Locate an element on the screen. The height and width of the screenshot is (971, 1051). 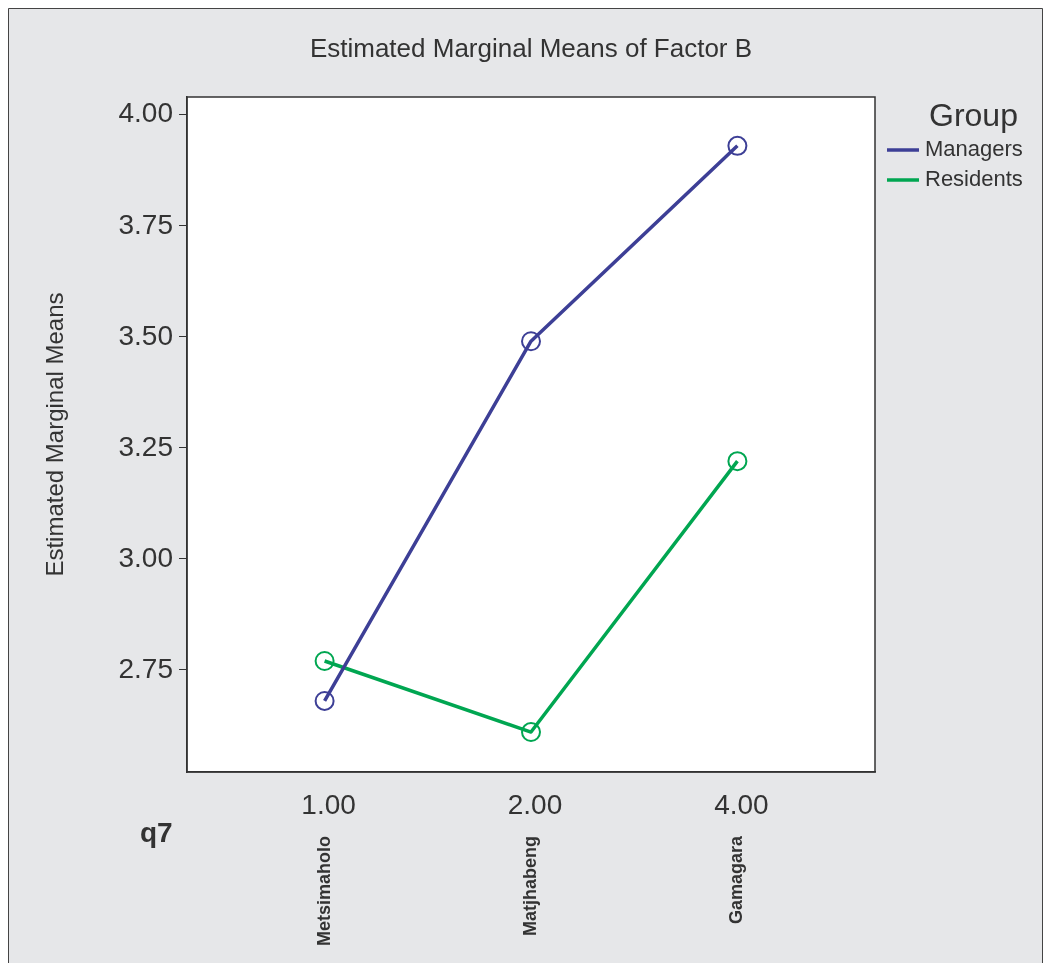
legend-title: Group is located at coordinates (973, 114).